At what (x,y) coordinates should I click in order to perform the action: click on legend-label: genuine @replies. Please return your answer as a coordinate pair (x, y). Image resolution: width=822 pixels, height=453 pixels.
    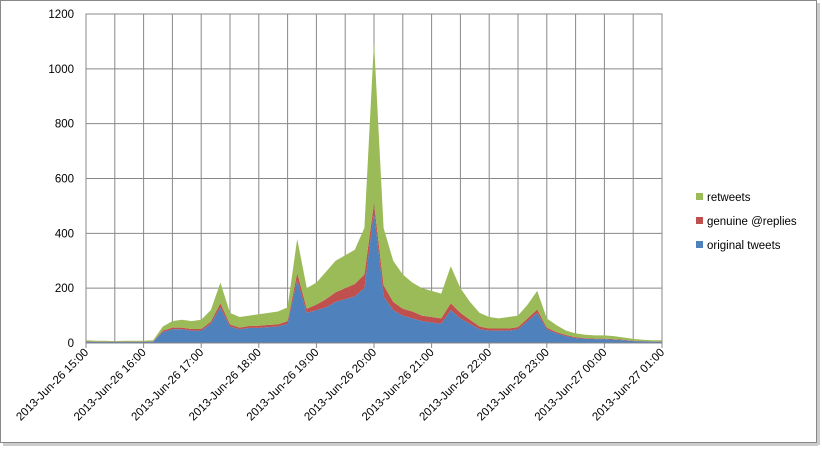
    Looking at the image, I should click on (752, 222).